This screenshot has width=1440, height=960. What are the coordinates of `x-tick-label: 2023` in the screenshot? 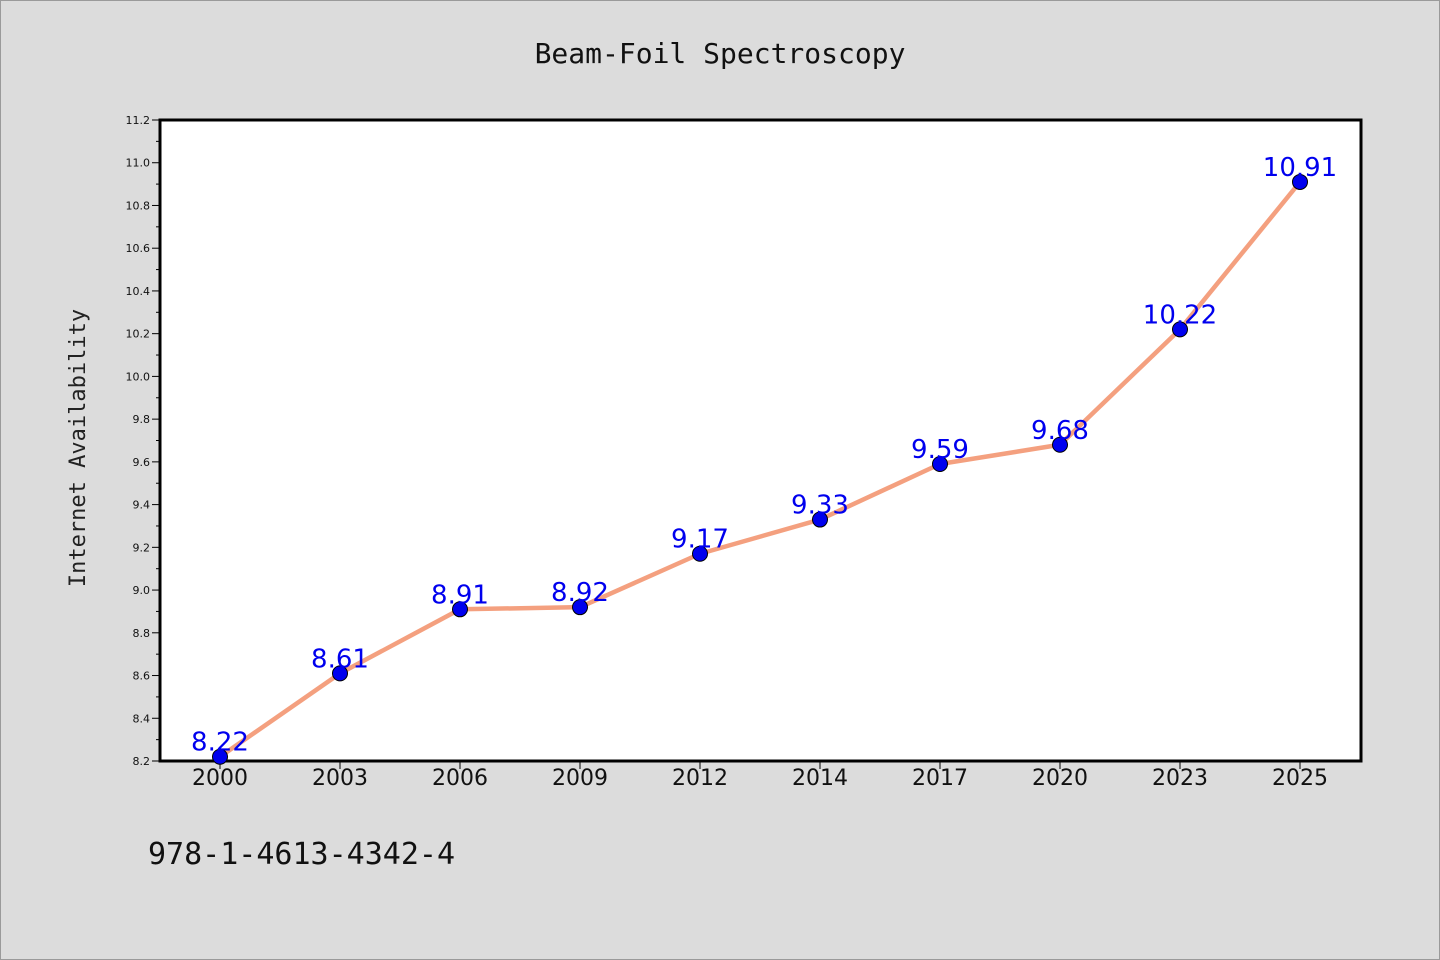 It's located at (1180, 778).